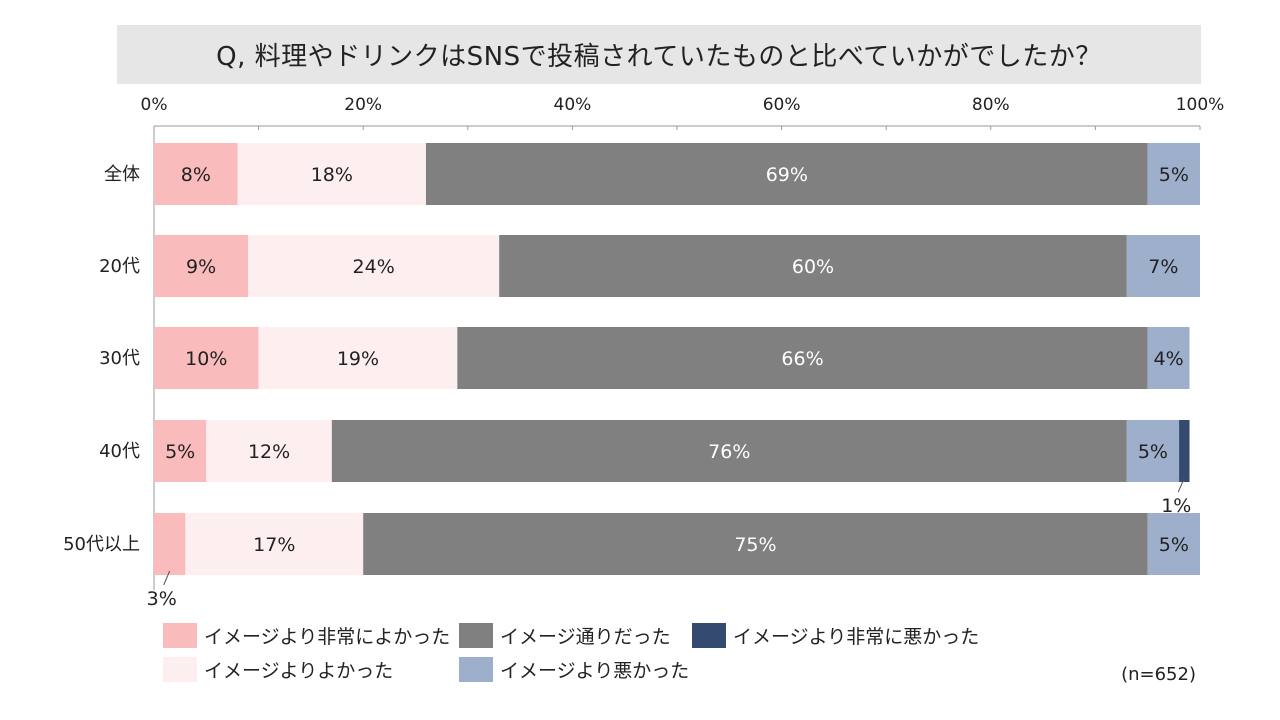 This screenshot has height=720, width=1280. I want to click on legend-label-bad: イメージより悪かった, so click(595, 671).